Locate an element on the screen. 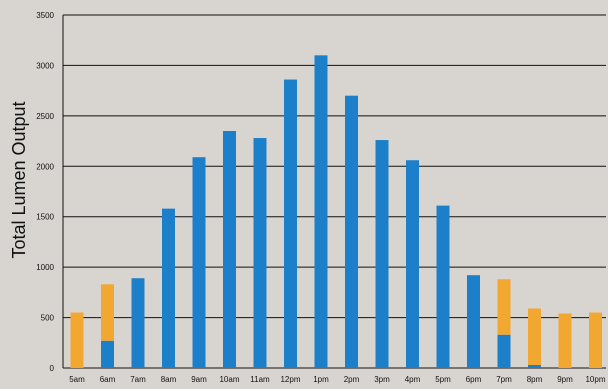  x-tick-label: 11am is located at coordinates (260, 379).